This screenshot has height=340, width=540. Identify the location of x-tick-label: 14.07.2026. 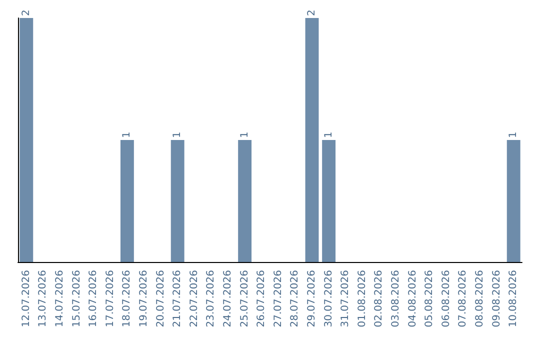
(60, 299).